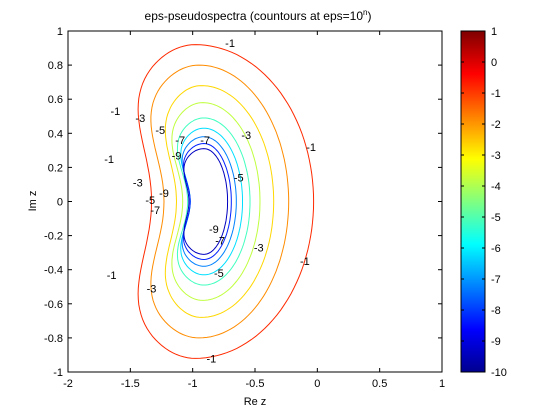 The image size is (560, 420). I want to click on y-tick-label: 0.6, so click(55, 100).